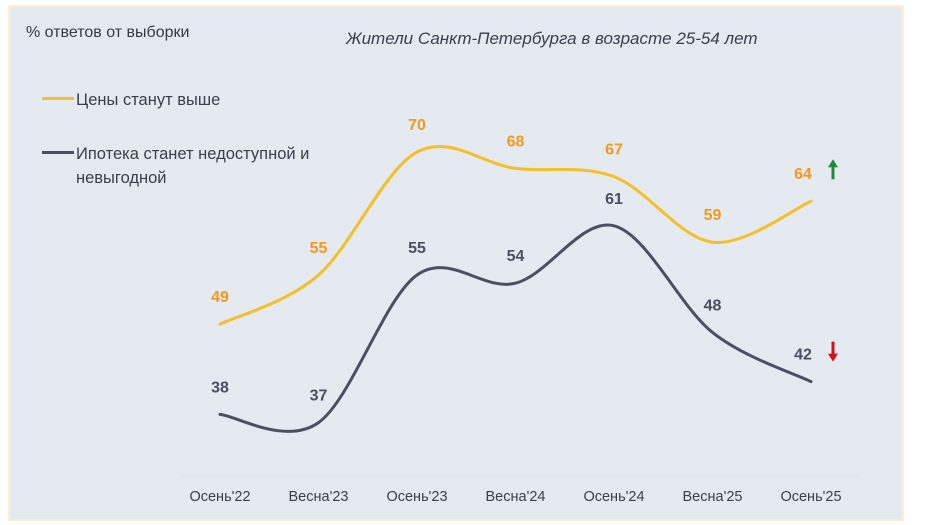  I want to click on x-tick-label: Осень'23, so click(416, 497).